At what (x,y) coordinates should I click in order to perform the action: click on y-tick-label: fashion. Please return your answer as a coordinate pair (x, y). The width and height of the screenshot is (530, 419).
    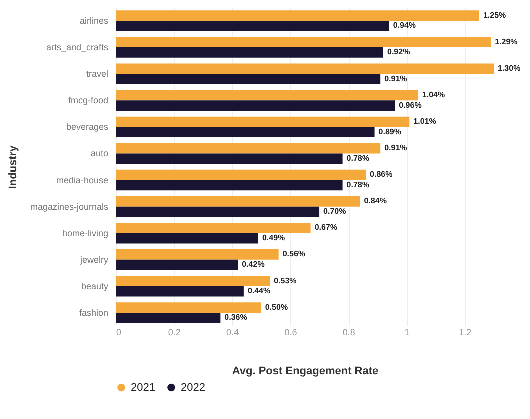
    Looking at the image, I should click on (93, 313).